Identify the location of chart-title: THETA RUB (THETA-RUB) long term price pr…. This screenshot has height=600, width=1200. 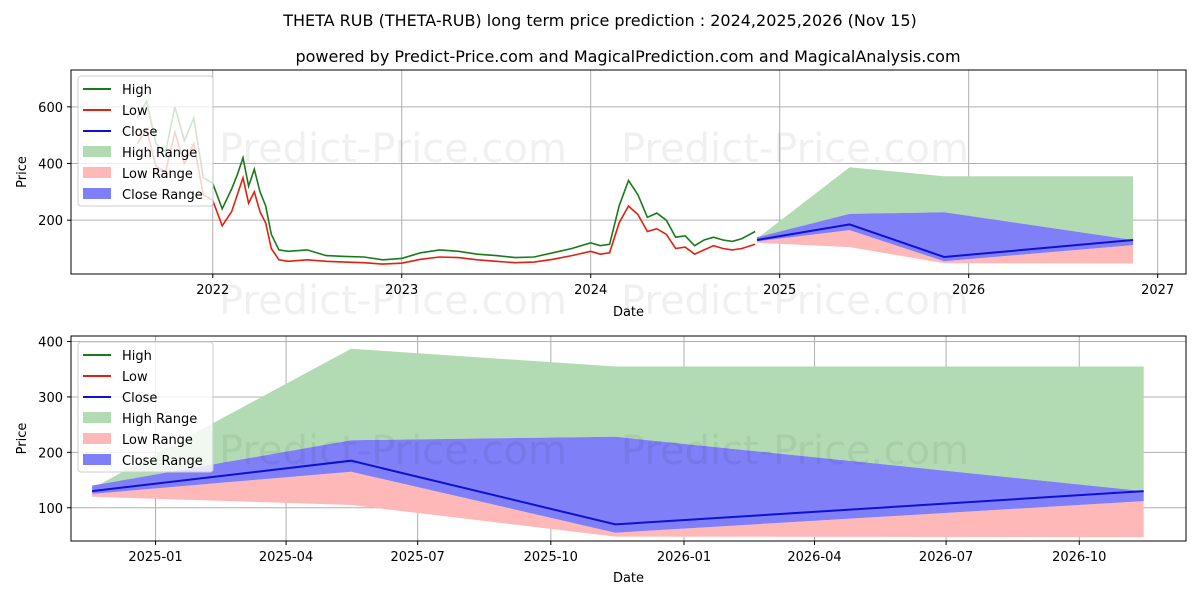
(599, 20).